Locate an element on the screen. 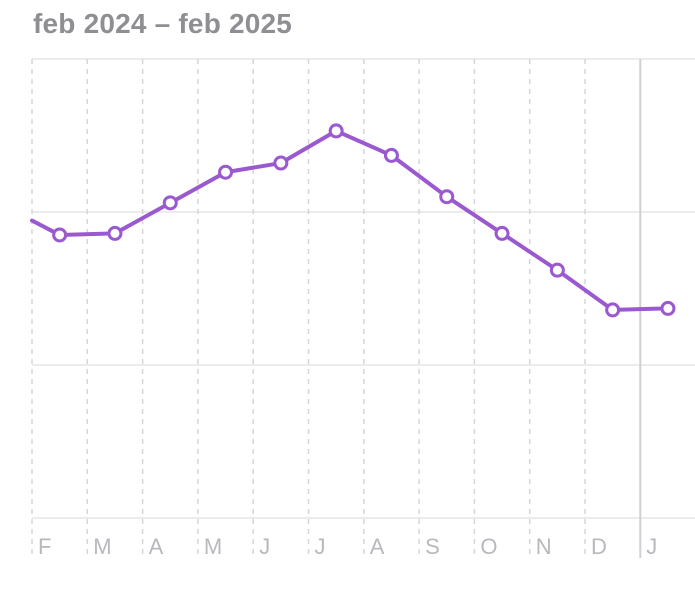 The width and height of the screenshot is (695, 598). x-tick-label: F is located at coordinates (44, 546).